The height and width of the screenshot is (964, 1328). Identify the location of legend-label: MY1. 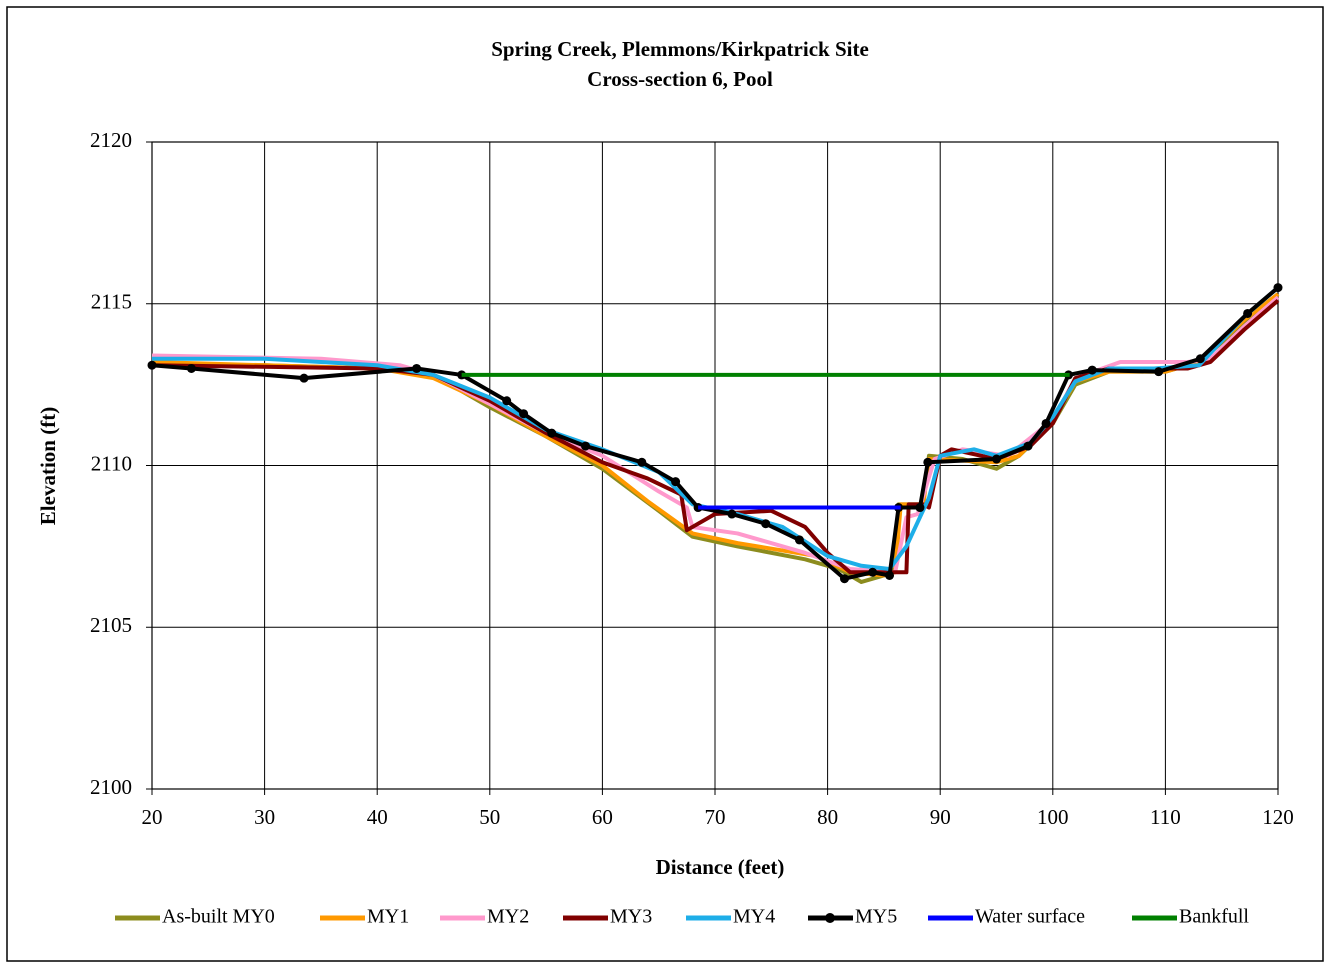
(388, 917).